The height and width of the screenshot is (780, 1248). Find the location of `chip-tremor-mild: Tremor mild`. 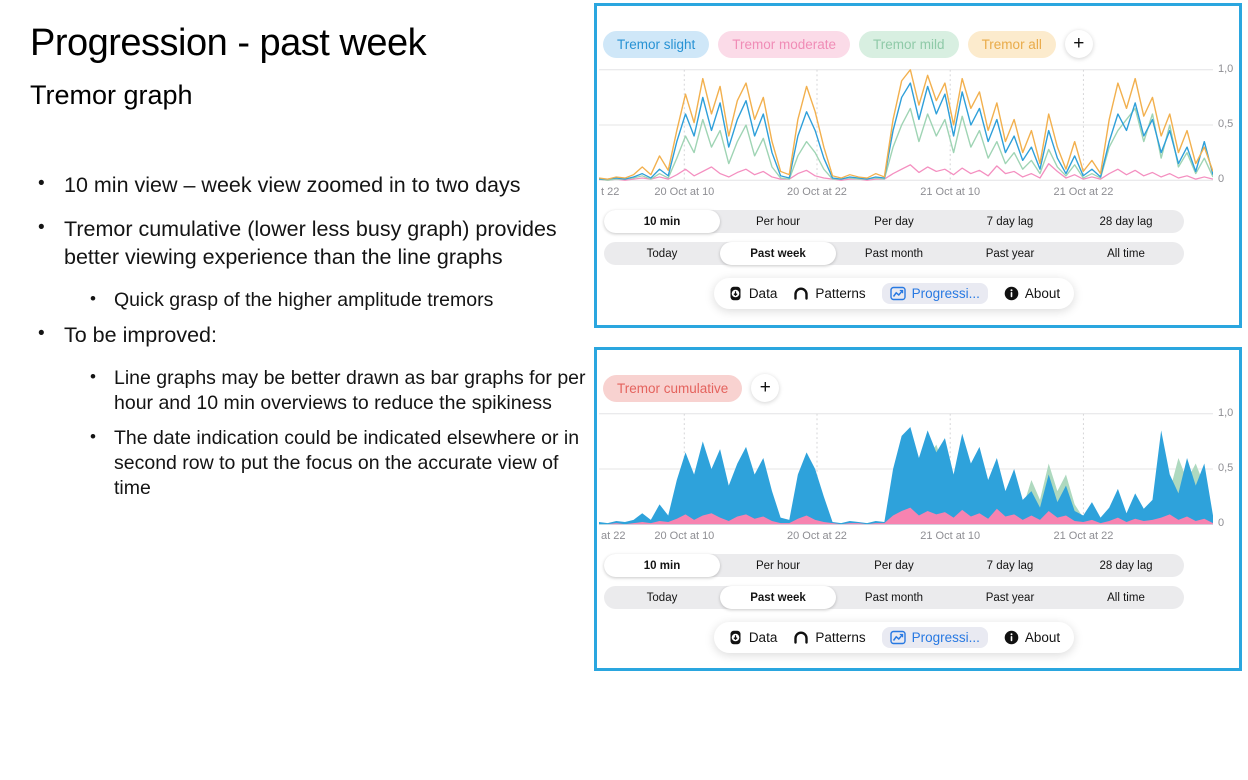

chip-tremor-mild: Tremor mild is located at coordinates (909, 44).